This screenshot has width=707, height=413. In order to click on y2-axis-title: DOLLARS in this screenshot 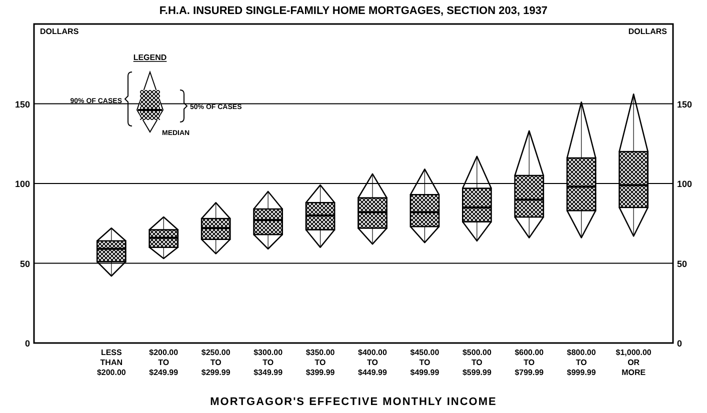, I will do `click(648, 31)`.